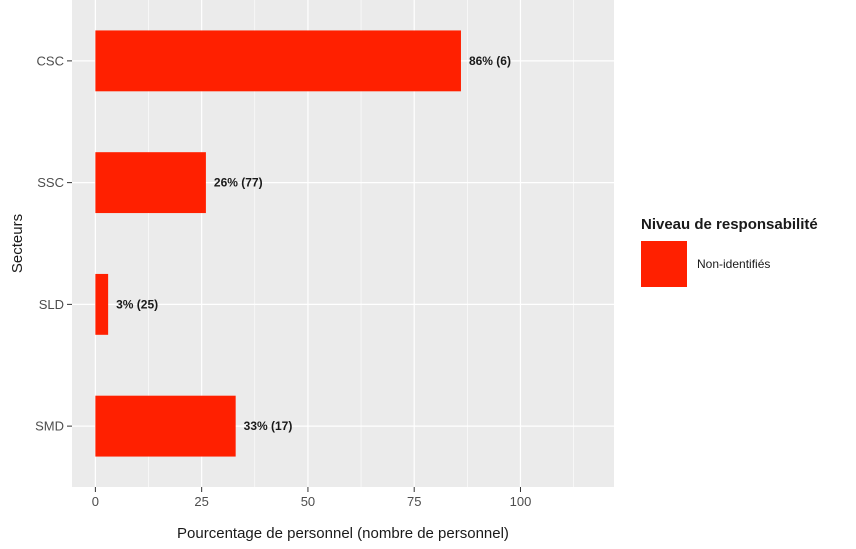 The height and width of the screenshot is (549, 856). Describe the element at coordinates (50, 182) in the screenshot. I see `y-tick-label: SSC` at that location.